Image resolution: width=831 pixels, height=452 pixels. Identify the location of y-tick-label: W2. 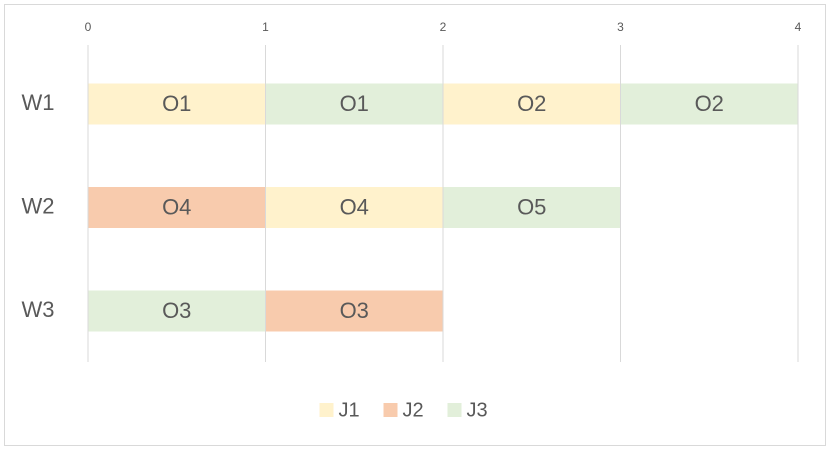
(38, 205).